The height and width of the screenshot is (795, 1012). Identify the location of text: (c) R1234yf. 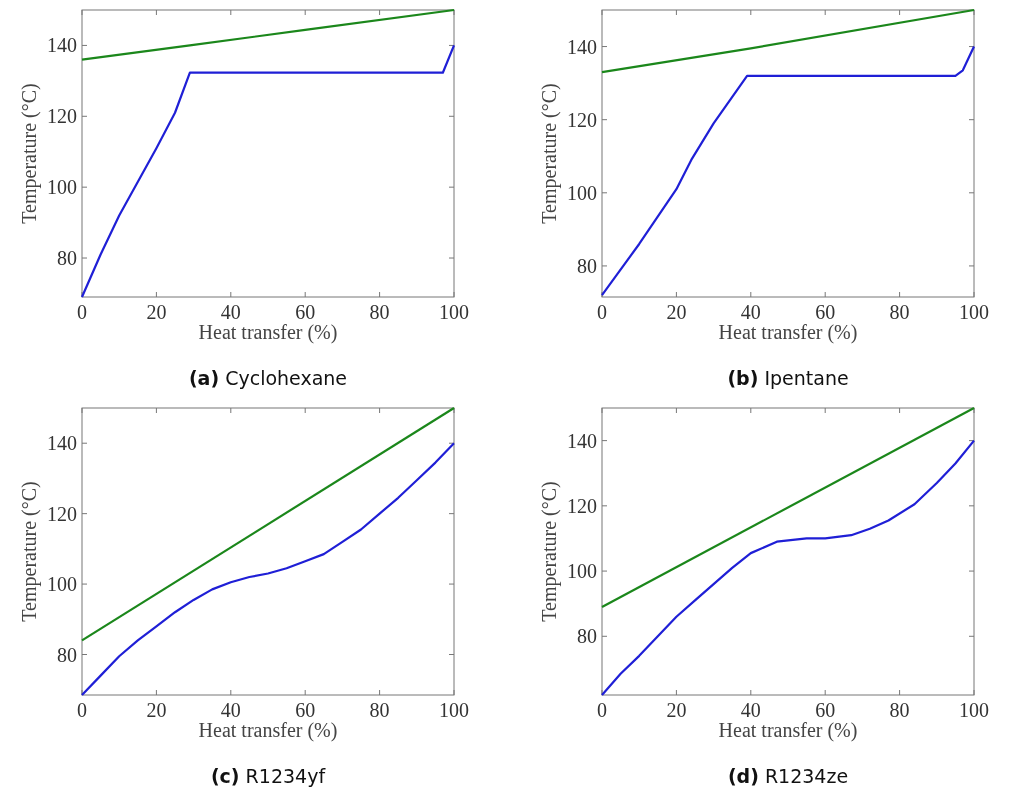
(268, 776).